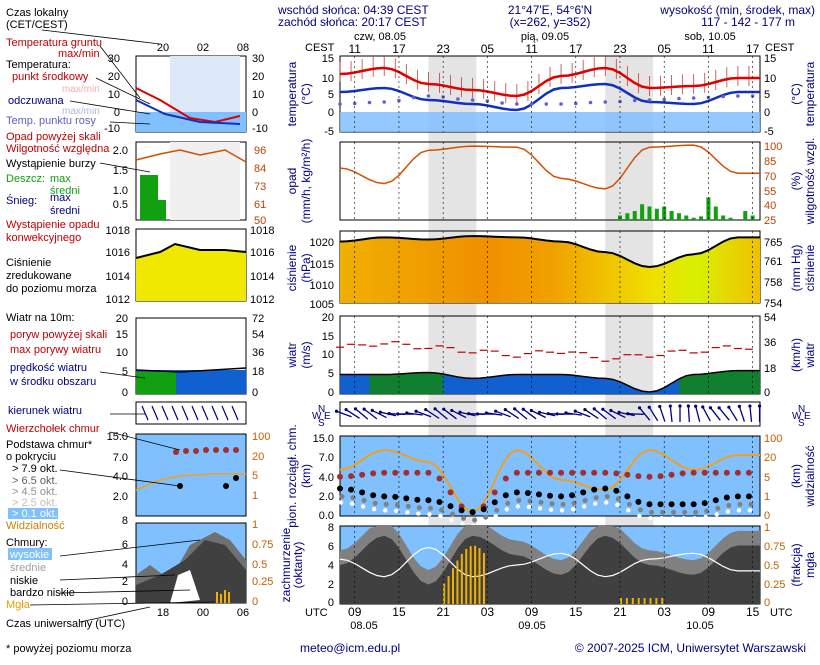 Image resolution: width=820 pixels, height=665 pixels. What do you see at coordinates (120, 151) in the screenshot?
I see `svg-text: 2.0` at bounding box center [120, 151].